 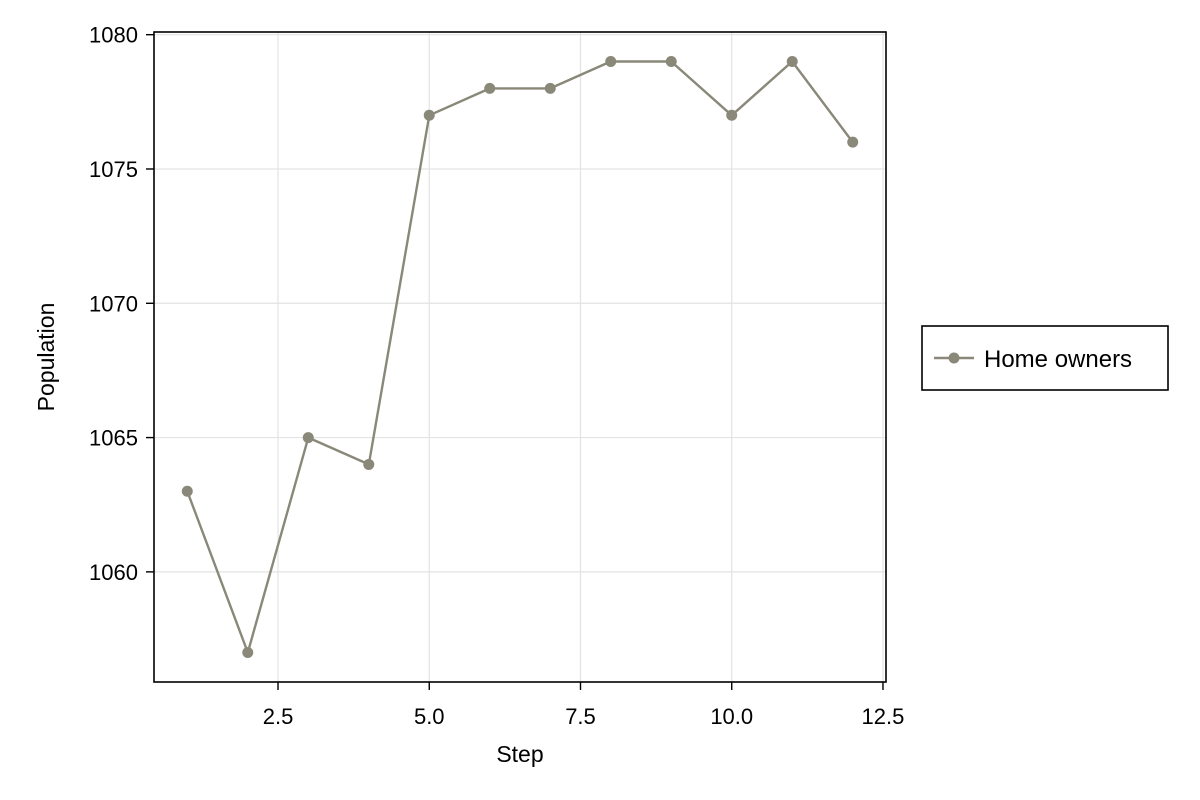 What do you see at coordinates (278, 716) in the screenshot?
I see `x-tick-label: 2.5` at bounding box center [278, 716].